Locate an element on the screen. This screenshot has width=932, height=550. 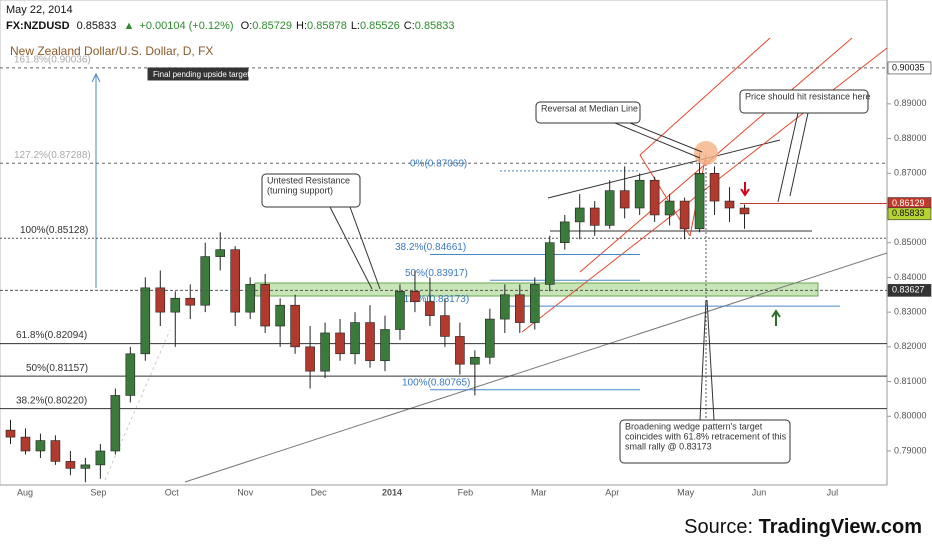
x-tick-label: Aug is located at coordinates (25, 492).